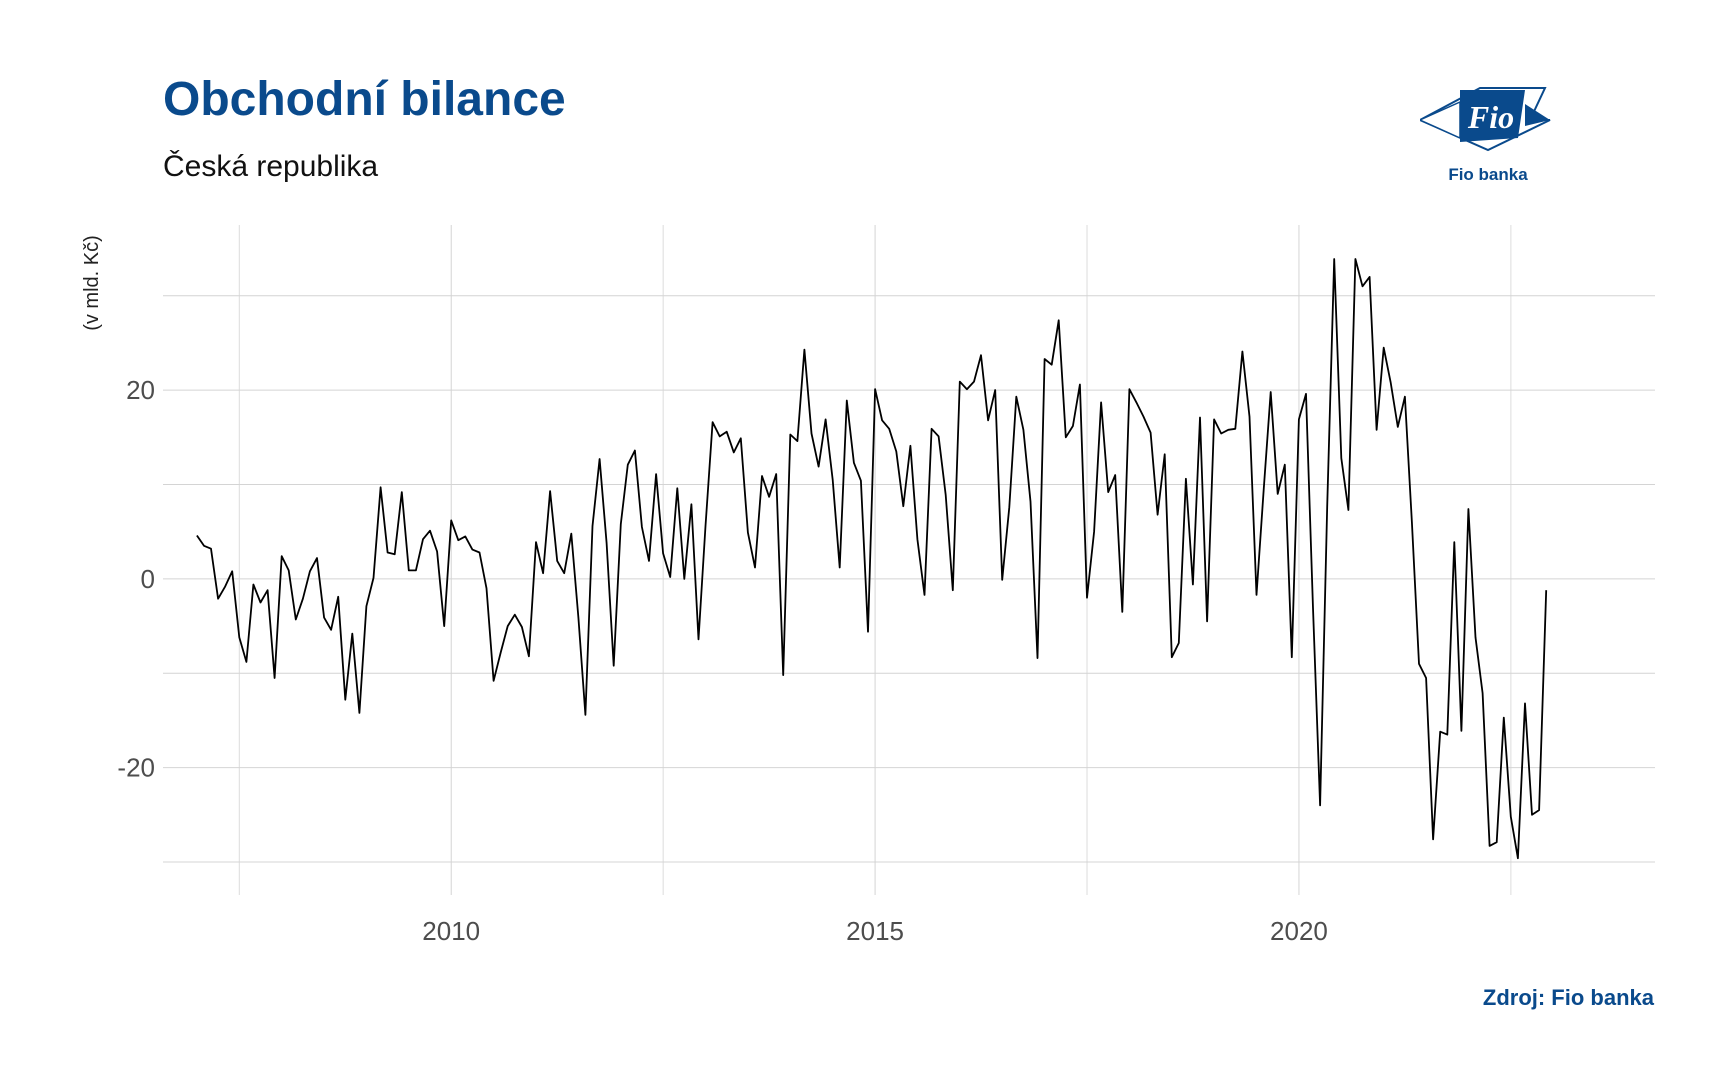  I want to click on x-tick-label: 2015, so click(875, 931).